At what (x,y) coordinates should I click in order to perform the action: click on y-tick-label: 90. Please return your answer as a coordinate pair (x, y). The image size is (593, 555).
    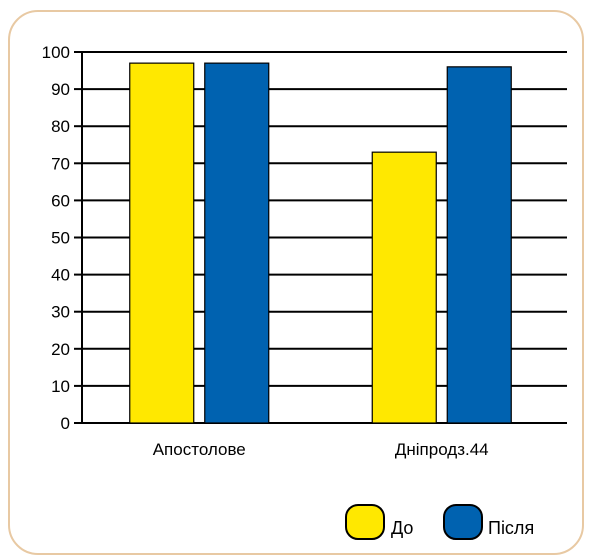
    Looking at the image, I should click on (60, 89).